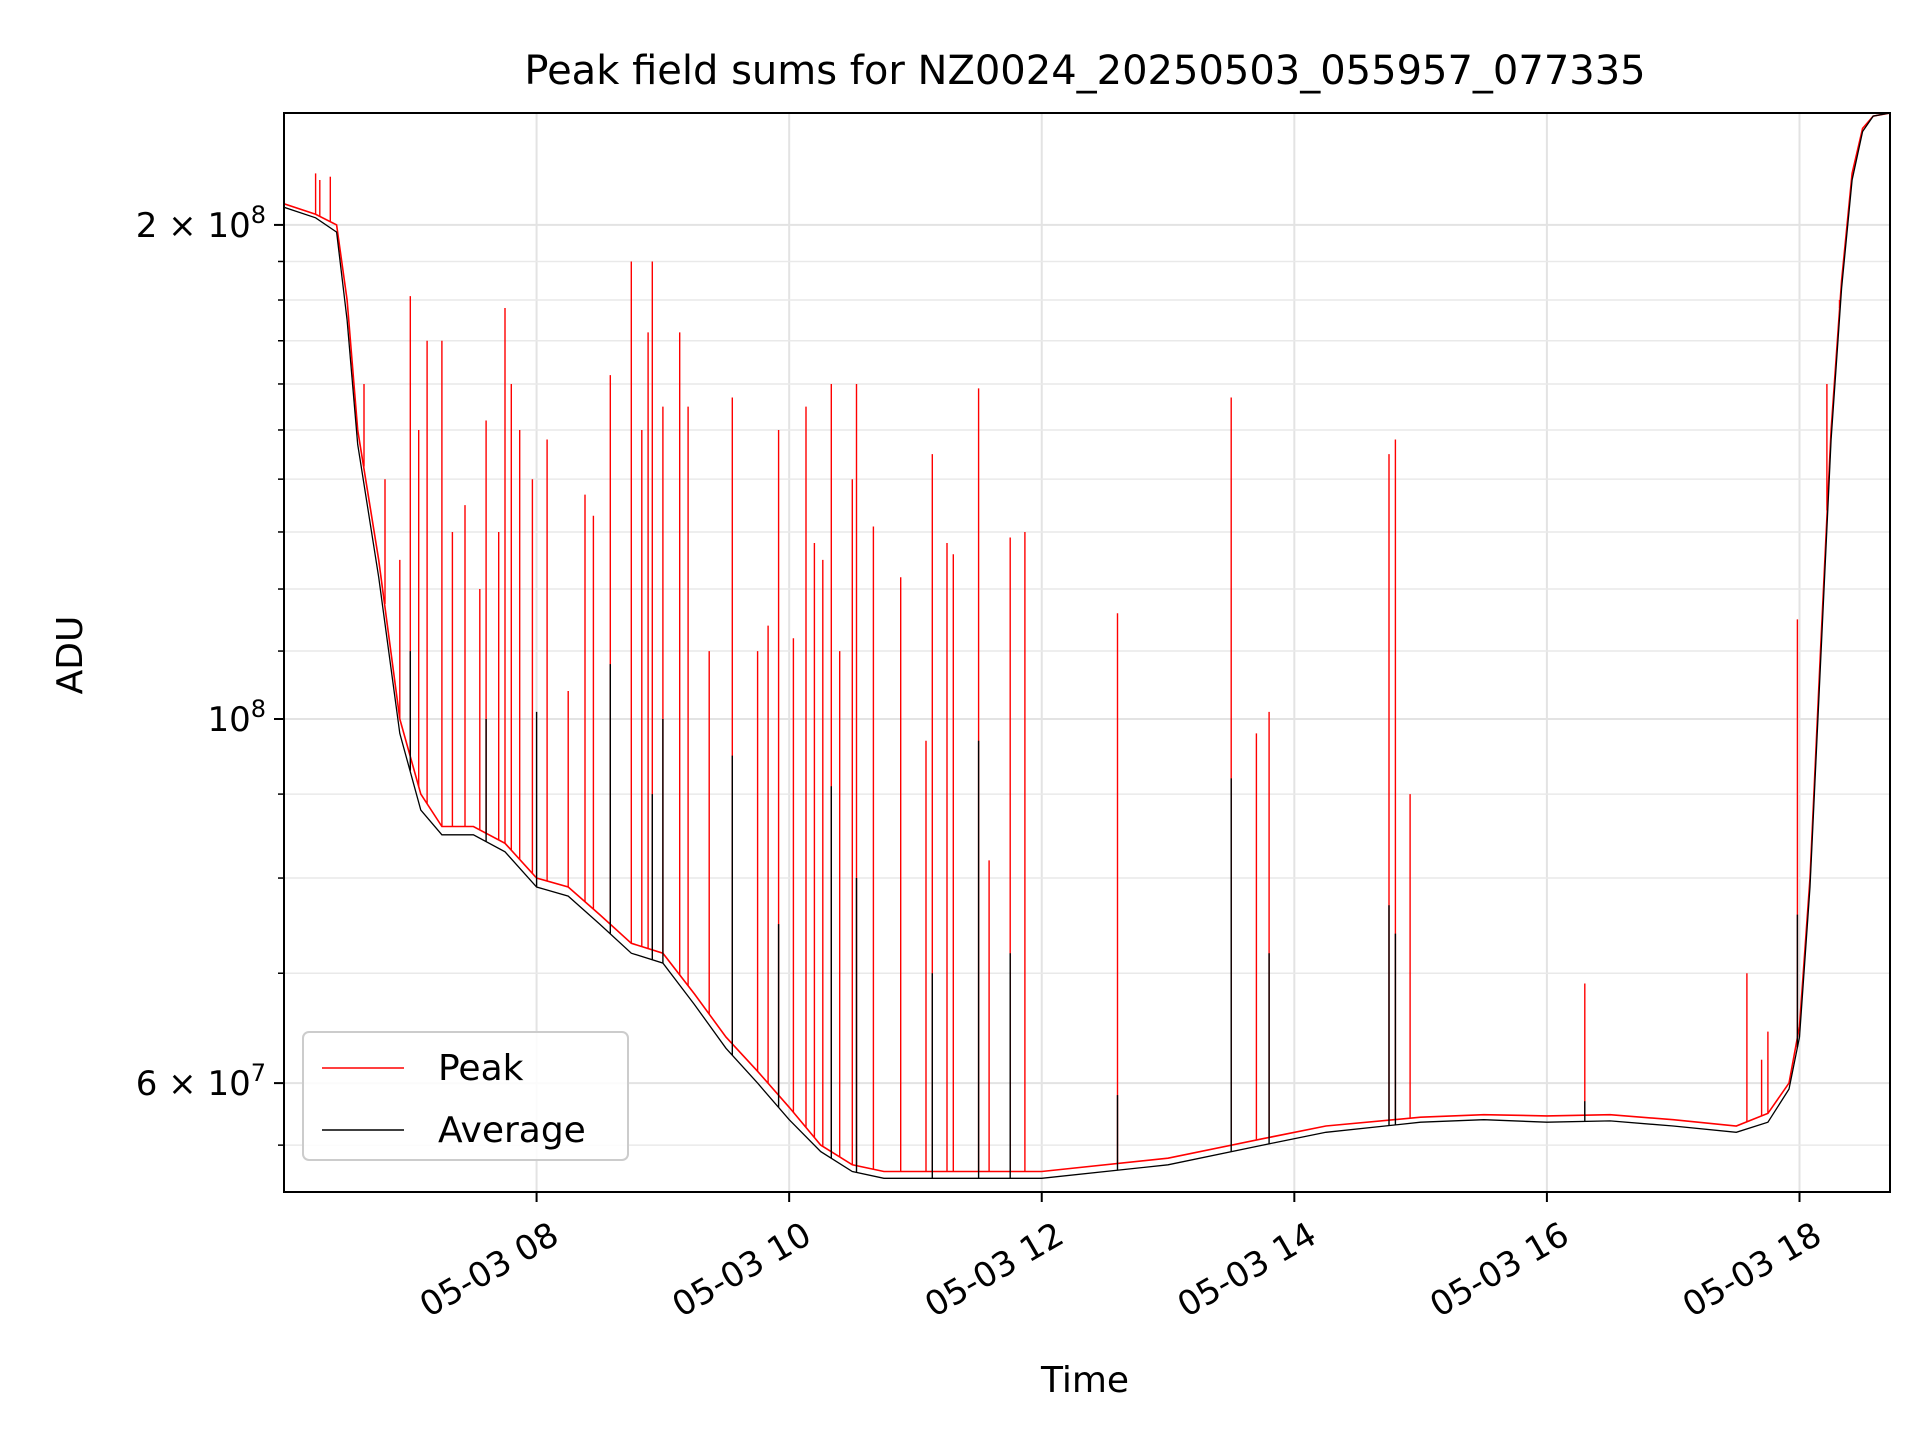 Image resolution: width=1920 pixels, height=1440 pixels. What do you see at coordinates (210, 673) in the screenshot?
I see `y-axis: 2 × 108 108 6 × 107` at bounding box center [210, 673].